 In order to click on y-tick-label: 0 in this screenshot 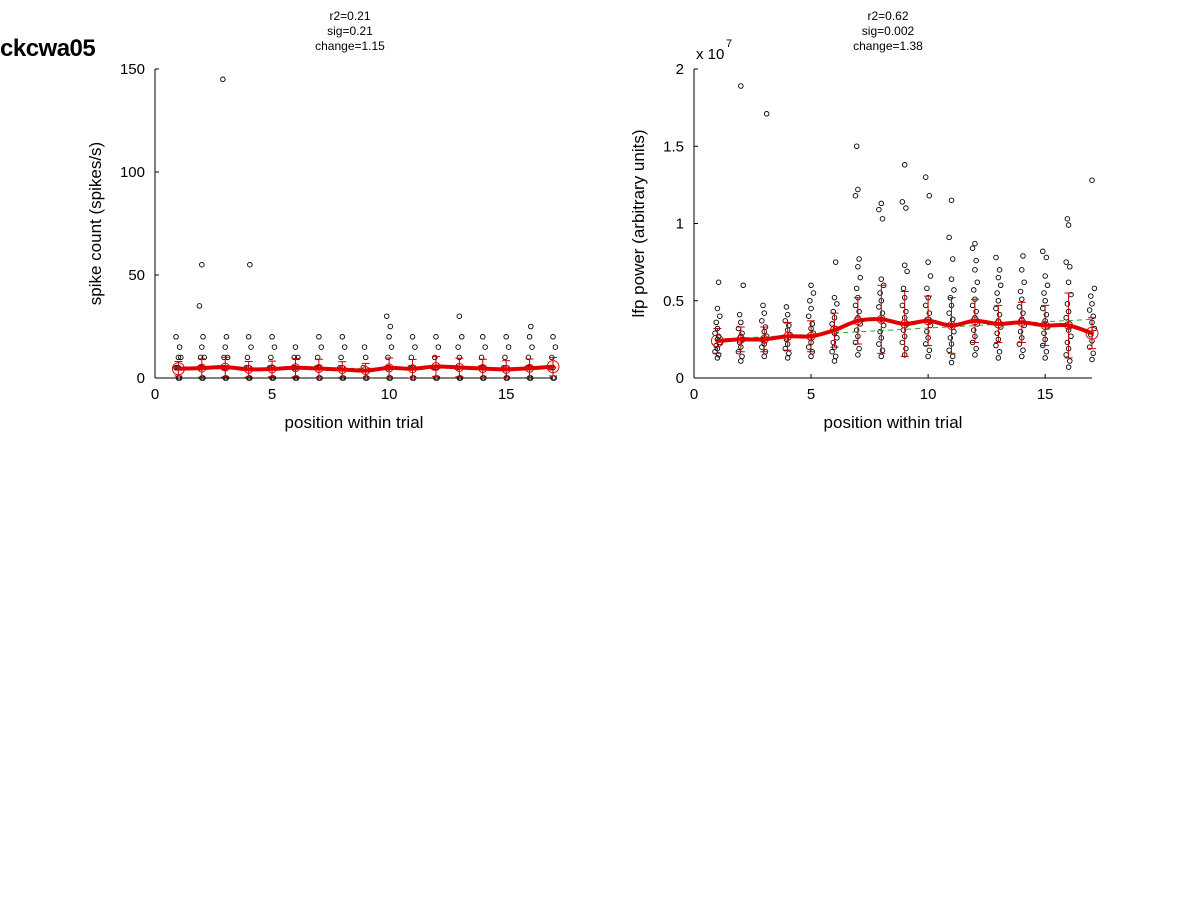, I will do `click(141, 378)`.